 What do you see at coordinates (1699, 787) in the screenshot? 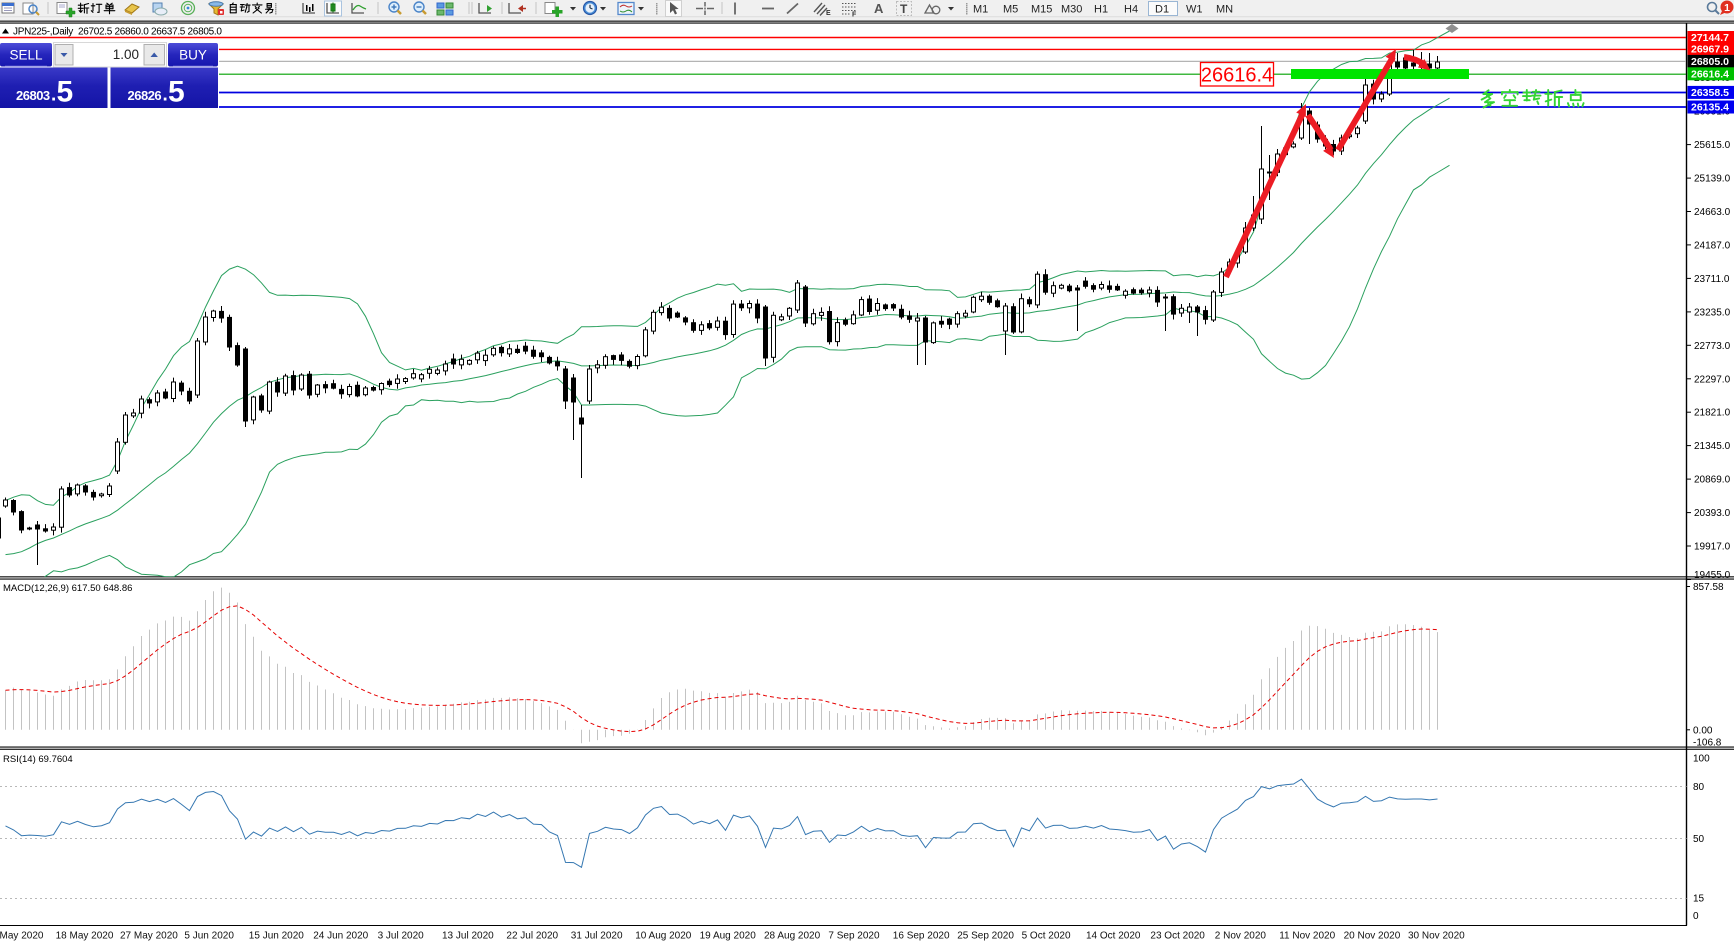
I see `svg-text: 80` at bounding box center [1699, 787].